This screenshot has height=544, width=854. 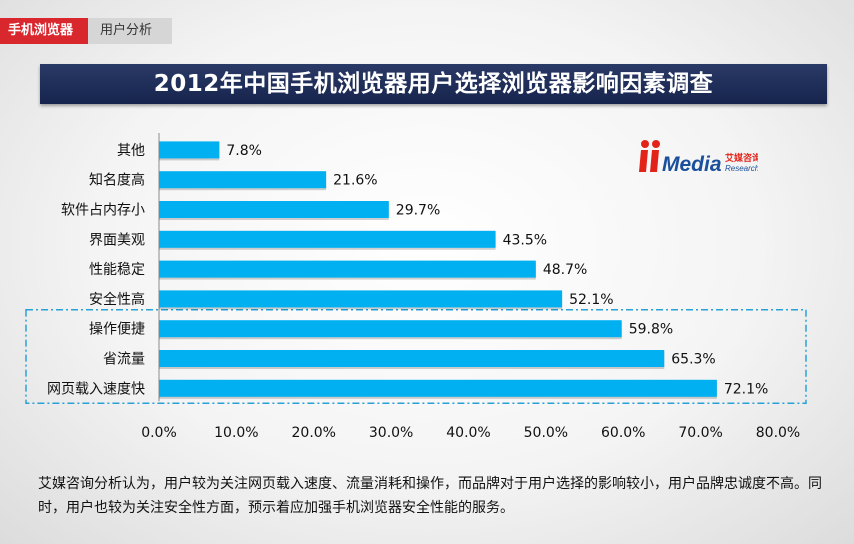 I want to click on data-label: 65.3%, so click(x=693, y=360).